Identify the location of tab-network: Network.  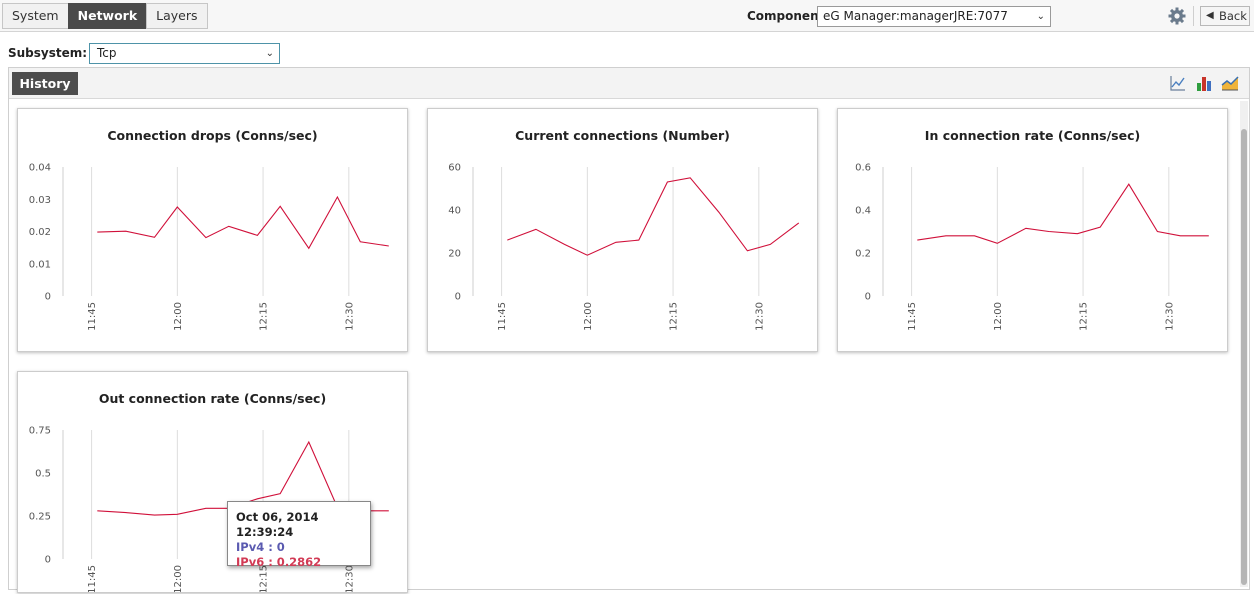
(107, 16).